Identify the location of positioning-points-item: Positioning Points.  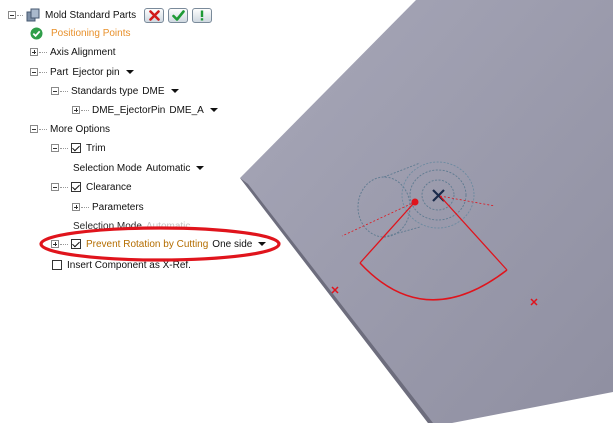
(80, 33).